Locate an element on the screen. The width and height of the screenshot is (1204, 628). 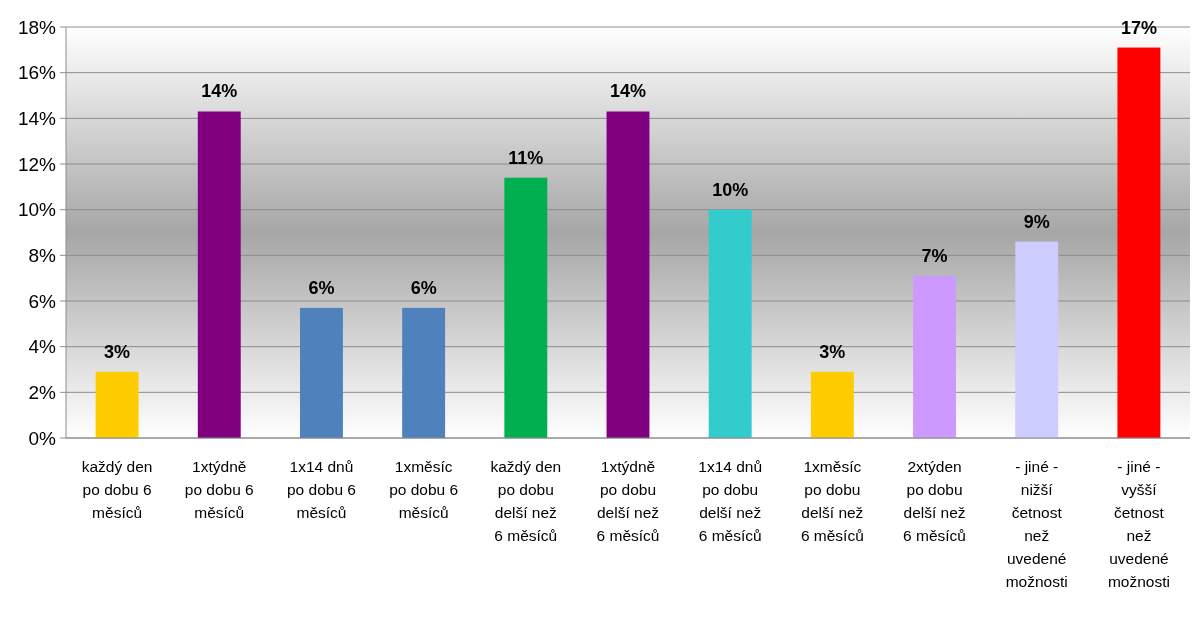
x-tick-label: 1xtýdně po dobu 6 měsíců is located at coordinates (219, 489).